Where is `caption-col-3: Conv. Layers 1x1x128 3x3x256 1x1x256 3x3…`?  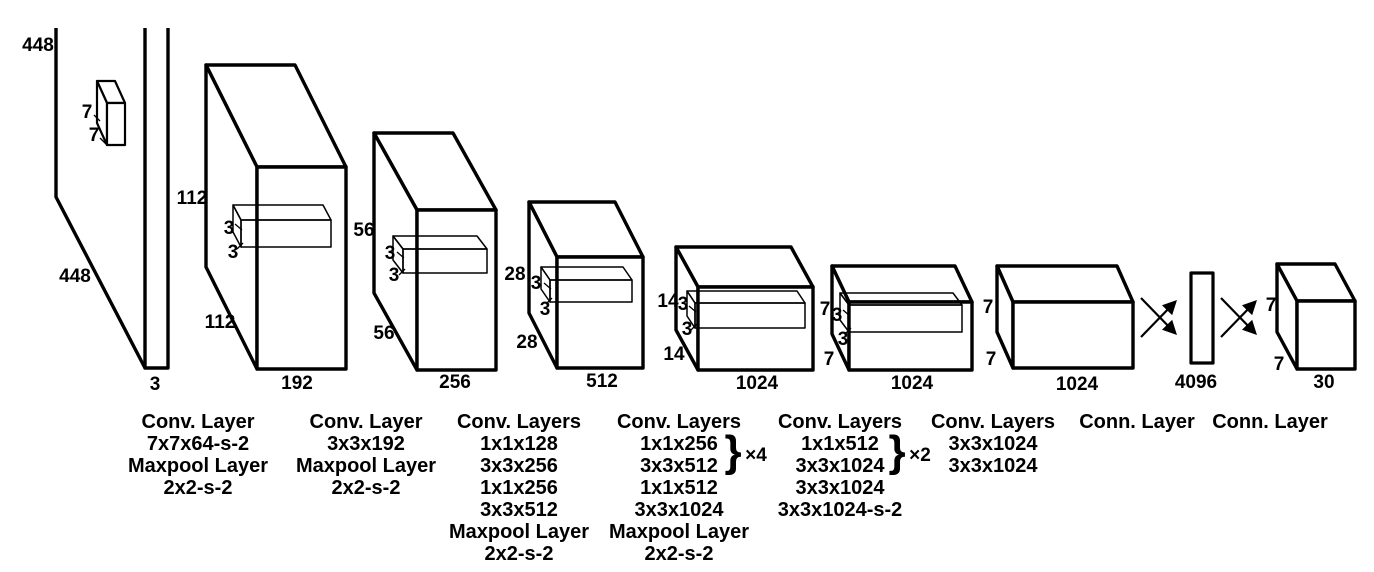
caption-col-3: Conv. Layers 1x1x128 3x3x256 1x1x256 3x3… is located at coordinates (519, 488).